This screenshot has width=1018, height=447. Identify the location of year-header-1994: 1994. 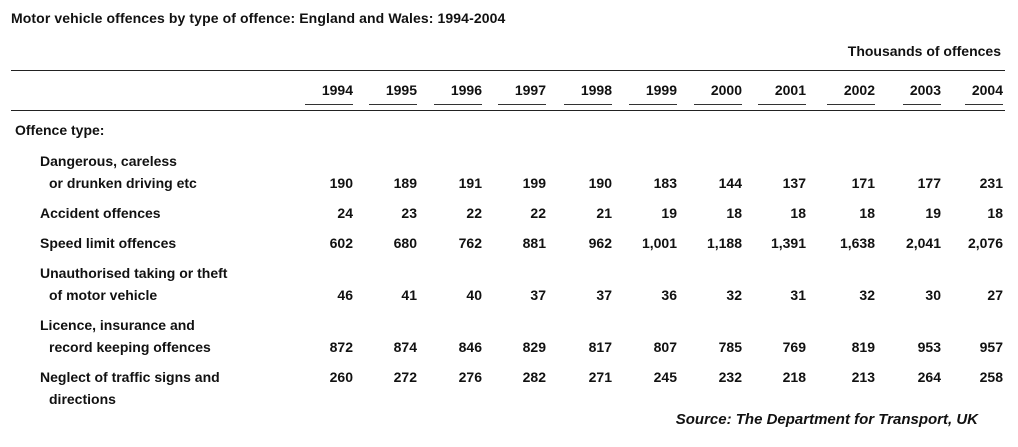
(337, 90).